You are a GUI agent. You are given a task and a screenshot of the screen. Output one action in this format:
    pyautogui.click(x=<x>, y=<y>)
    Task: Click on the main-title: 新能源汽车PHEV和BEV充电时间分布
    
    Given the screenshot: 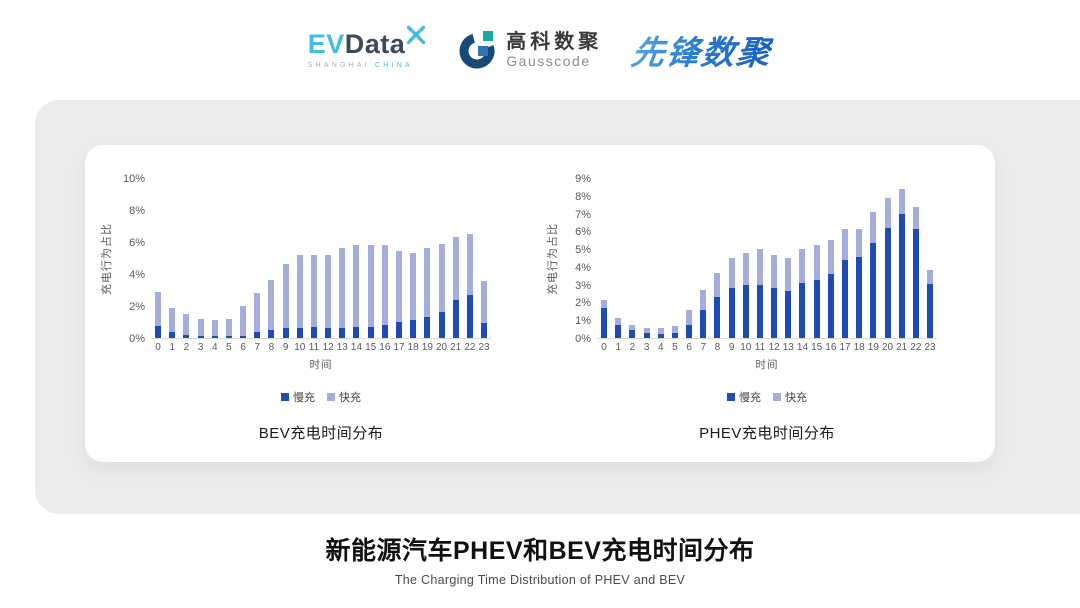 What is the action you would take?
    pyautogui.click(x=540, y=551)
    